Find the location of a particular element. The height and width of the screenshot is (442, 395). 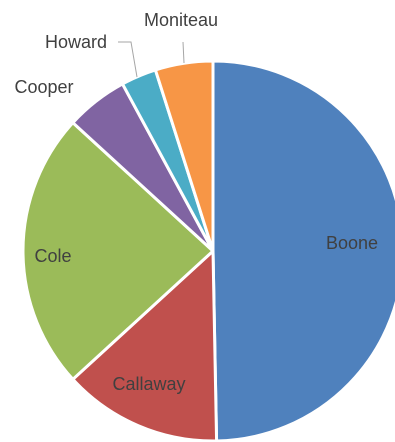

data-label-howard: Howard is located at coordinates (76, 42).